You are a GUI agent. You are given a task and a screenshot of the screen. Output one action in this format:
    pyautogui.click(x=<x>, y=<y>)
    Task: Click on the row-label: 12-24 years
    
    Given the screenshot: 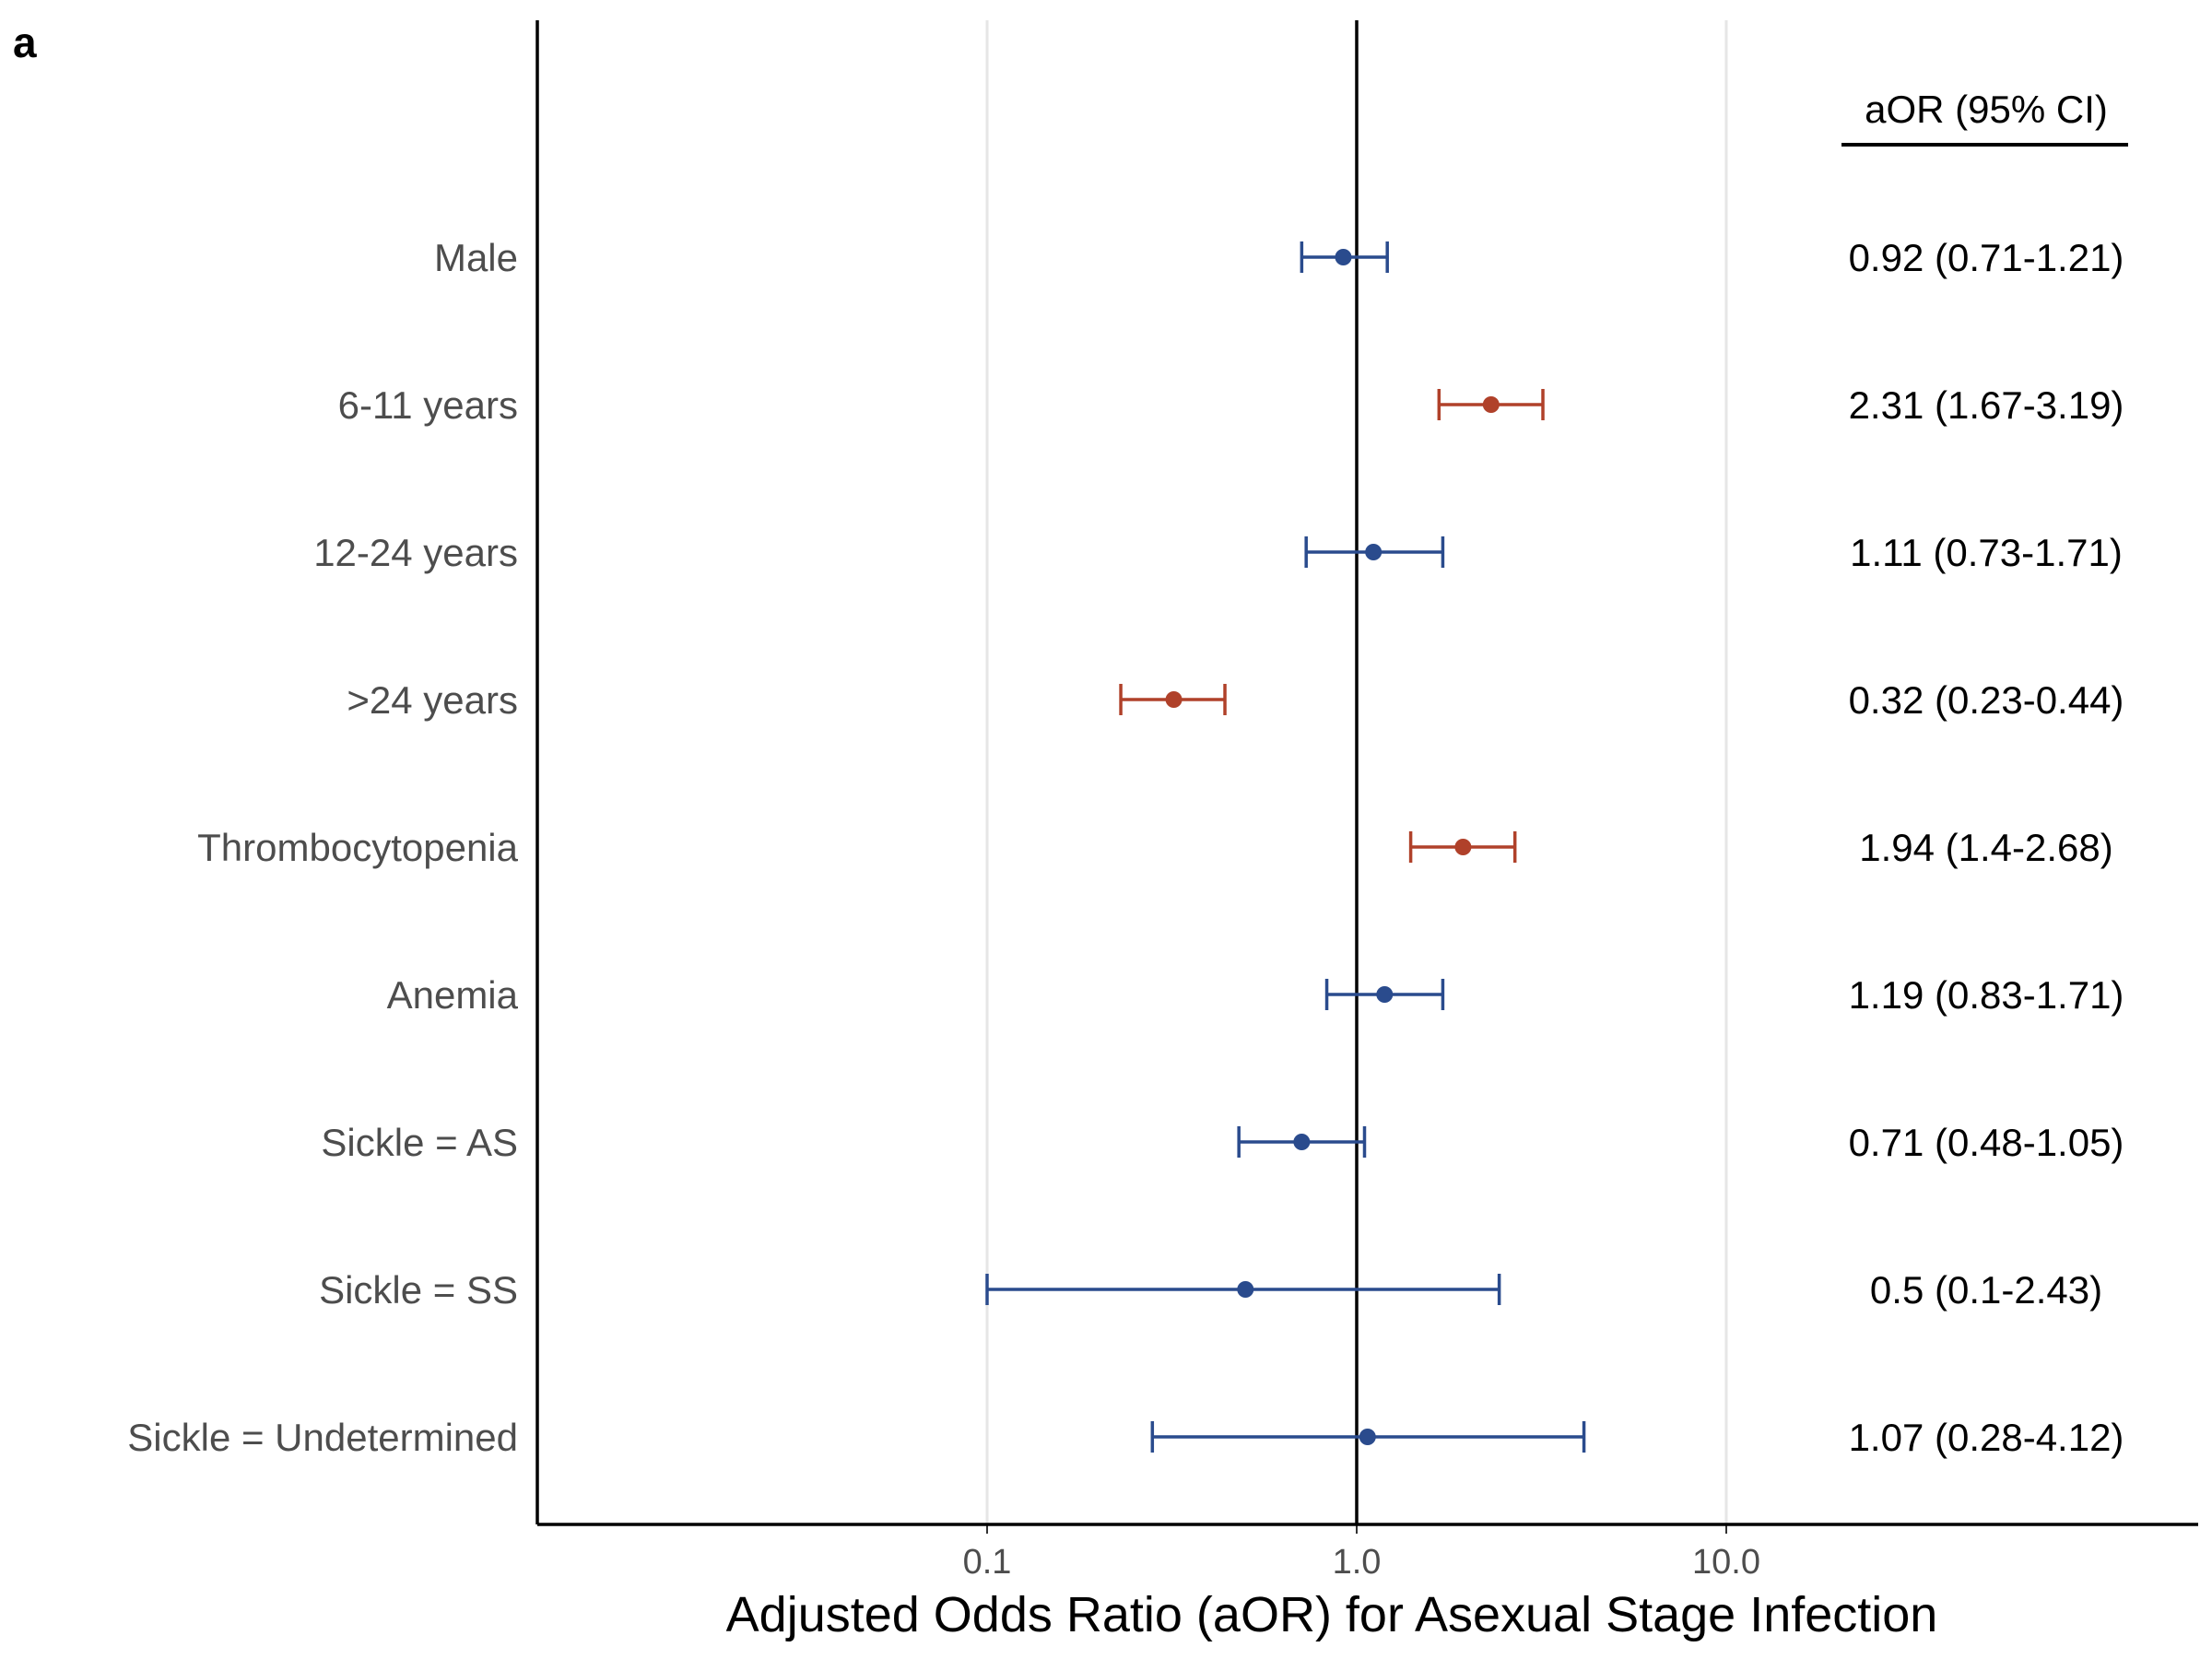 What is the action you would take?
    pyautogui.click(x=415, y=552)
    